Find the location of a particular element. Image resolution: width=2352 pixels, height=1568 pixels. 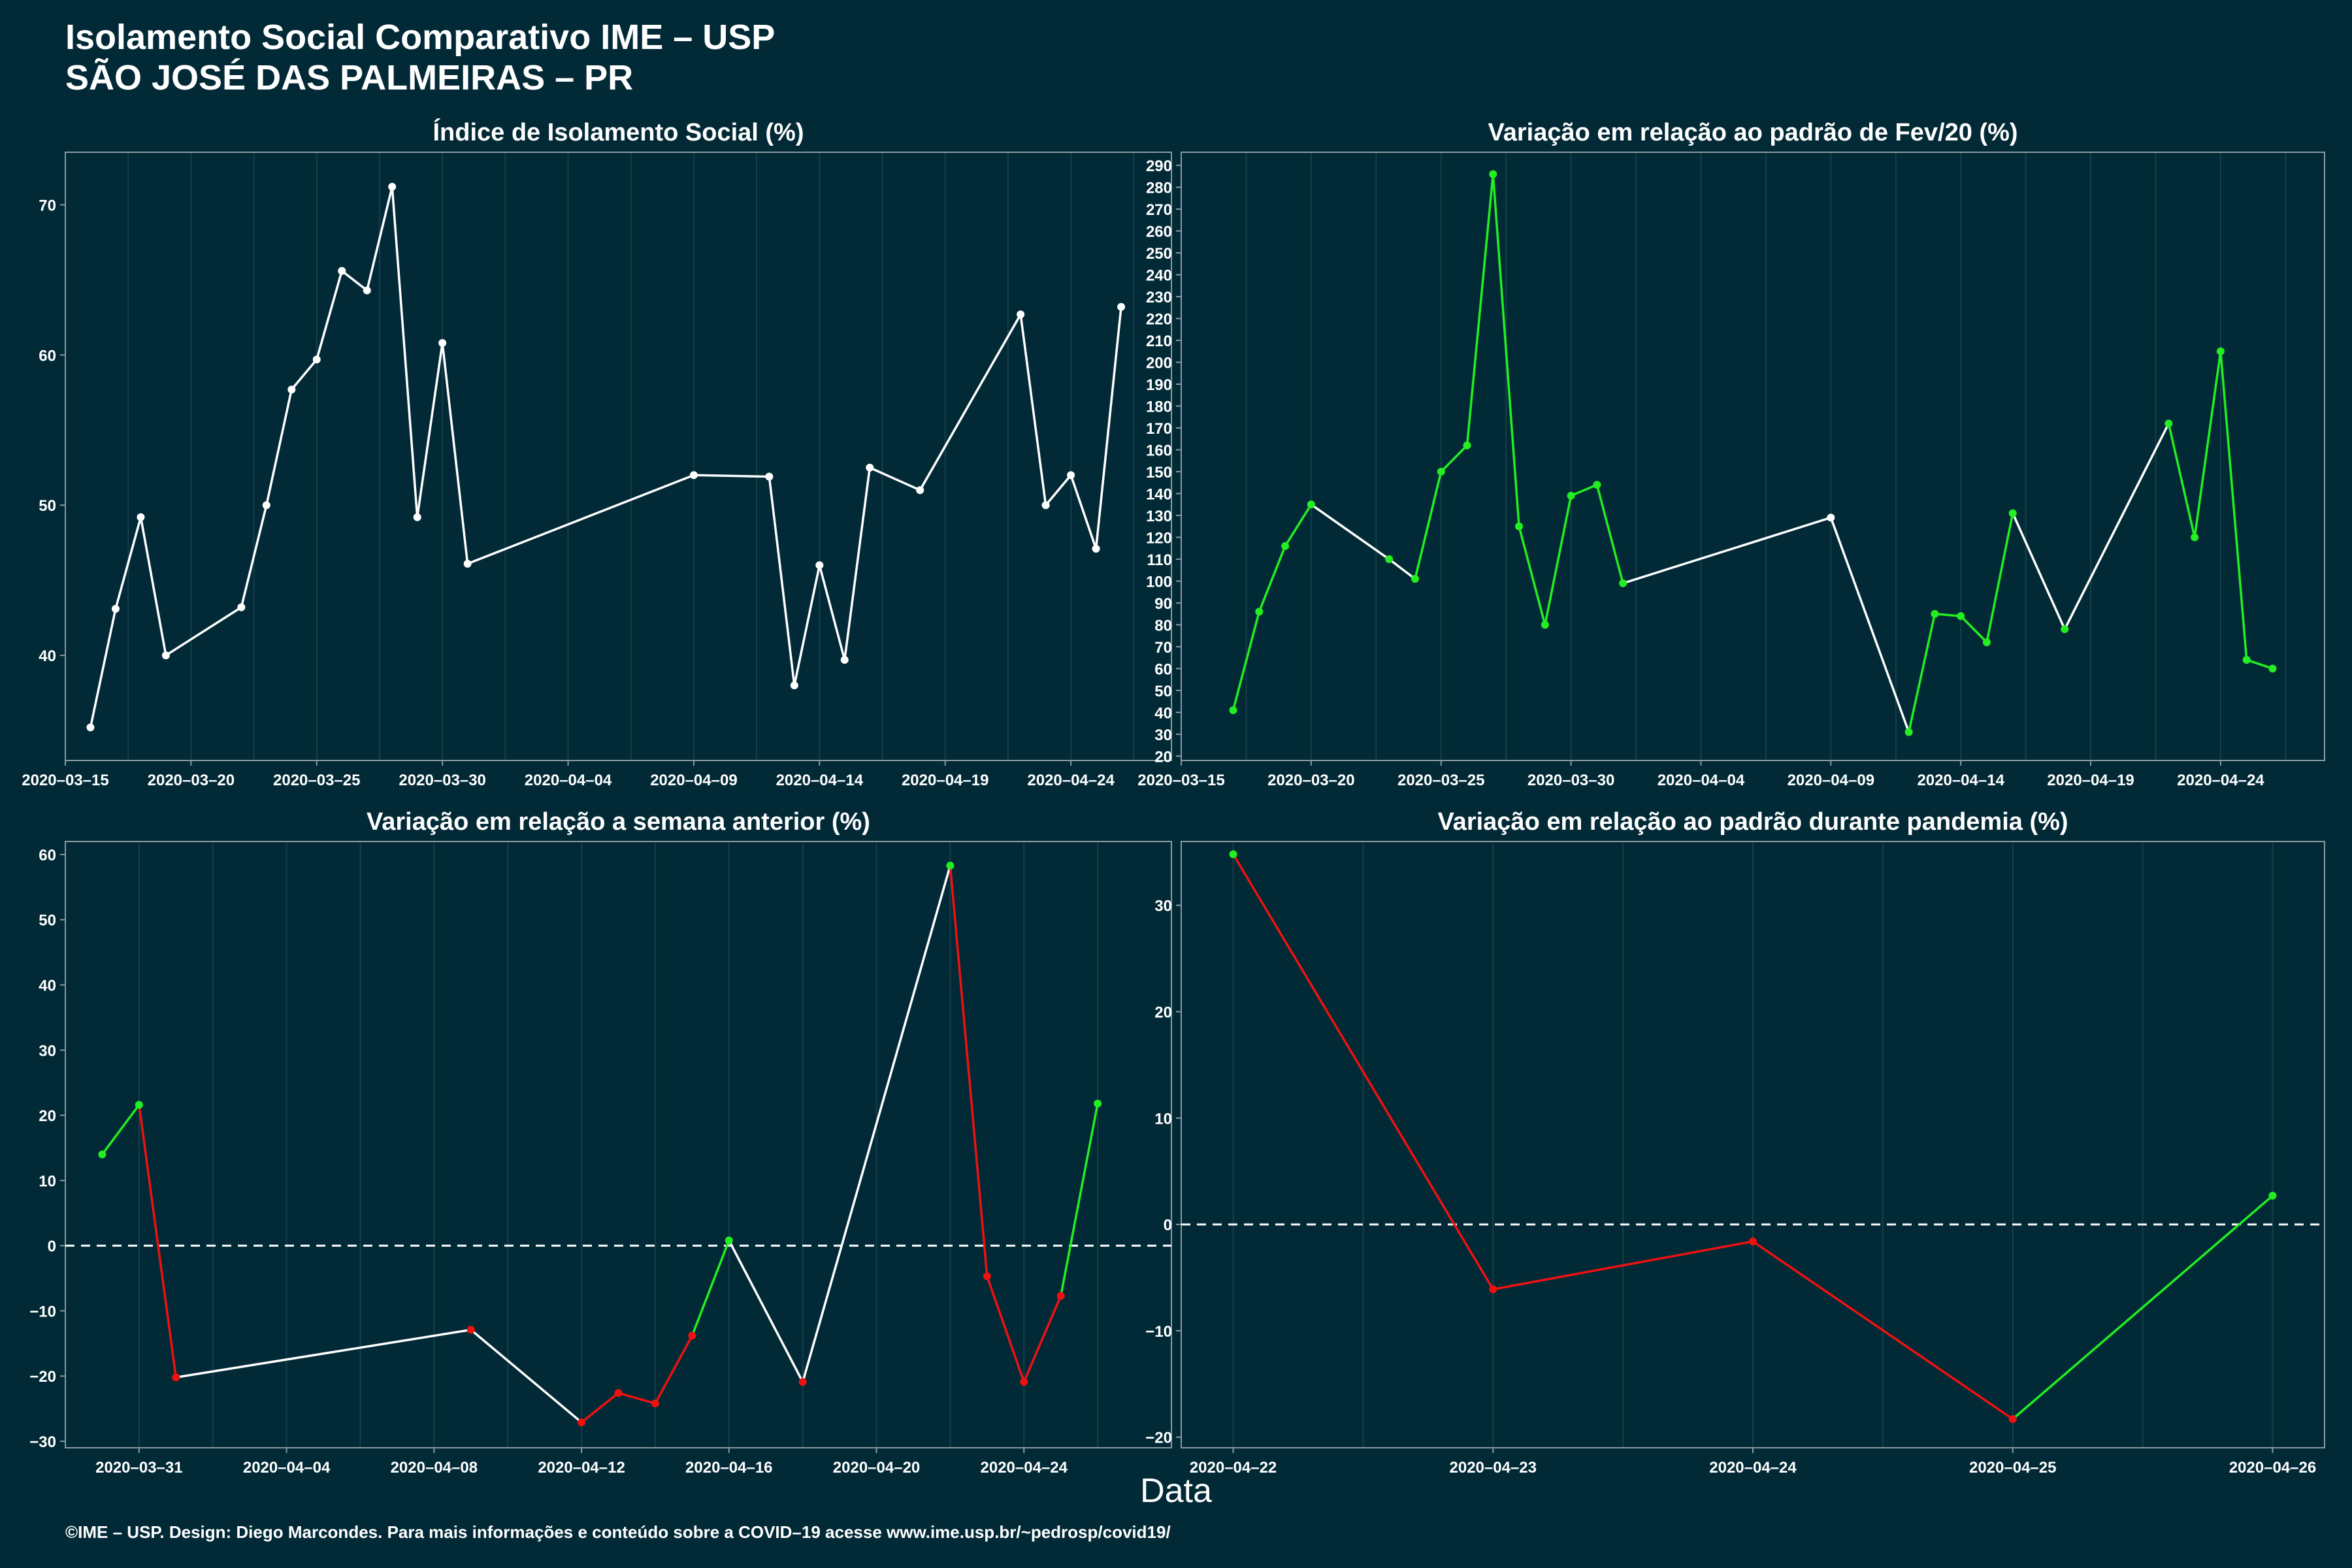

y-tick-label: 130 is located at coordinates (1159, 516).